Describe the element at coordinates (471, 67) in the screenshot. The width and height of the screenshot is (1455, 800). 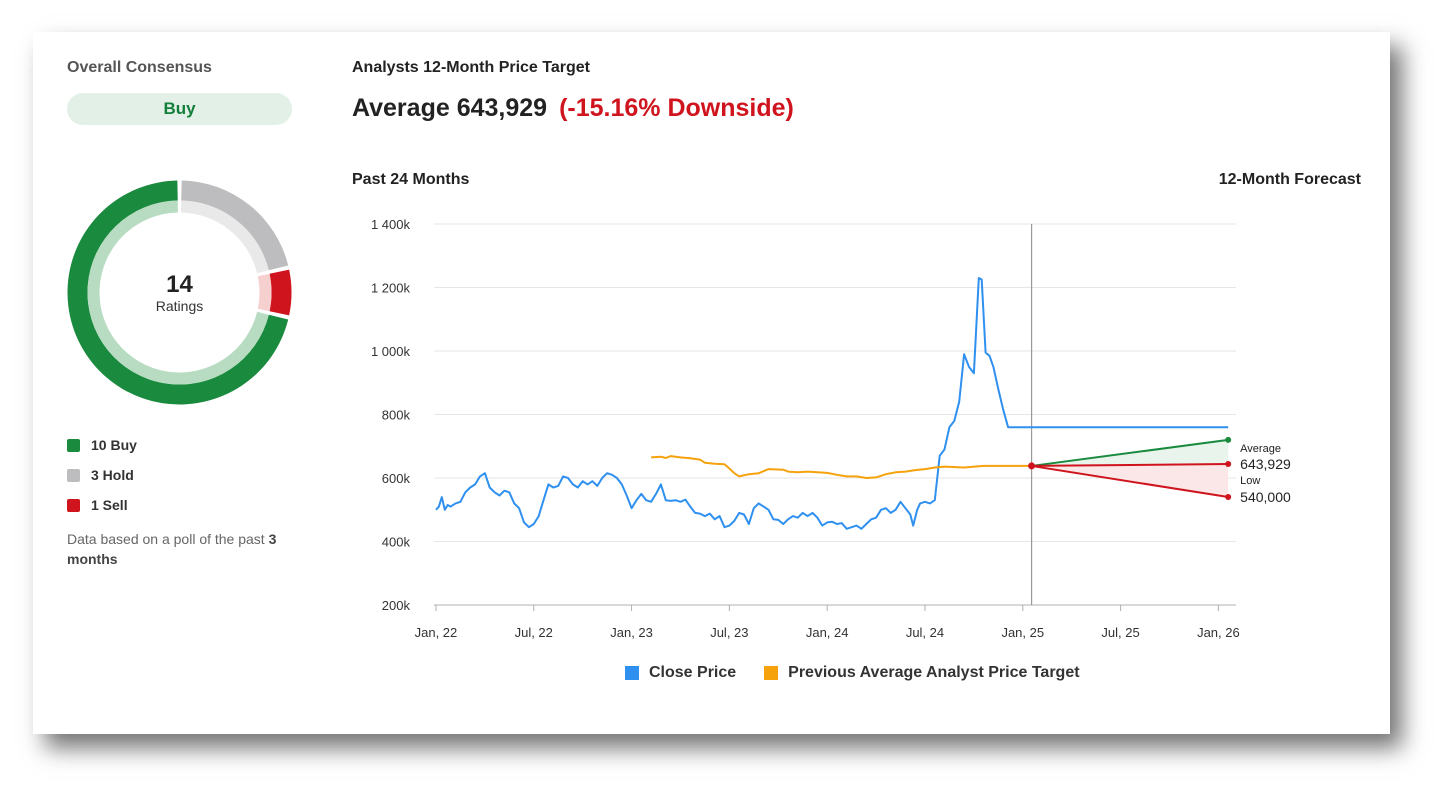
I see `price-target-title: Analysts 12-Month Price Target` at that location.